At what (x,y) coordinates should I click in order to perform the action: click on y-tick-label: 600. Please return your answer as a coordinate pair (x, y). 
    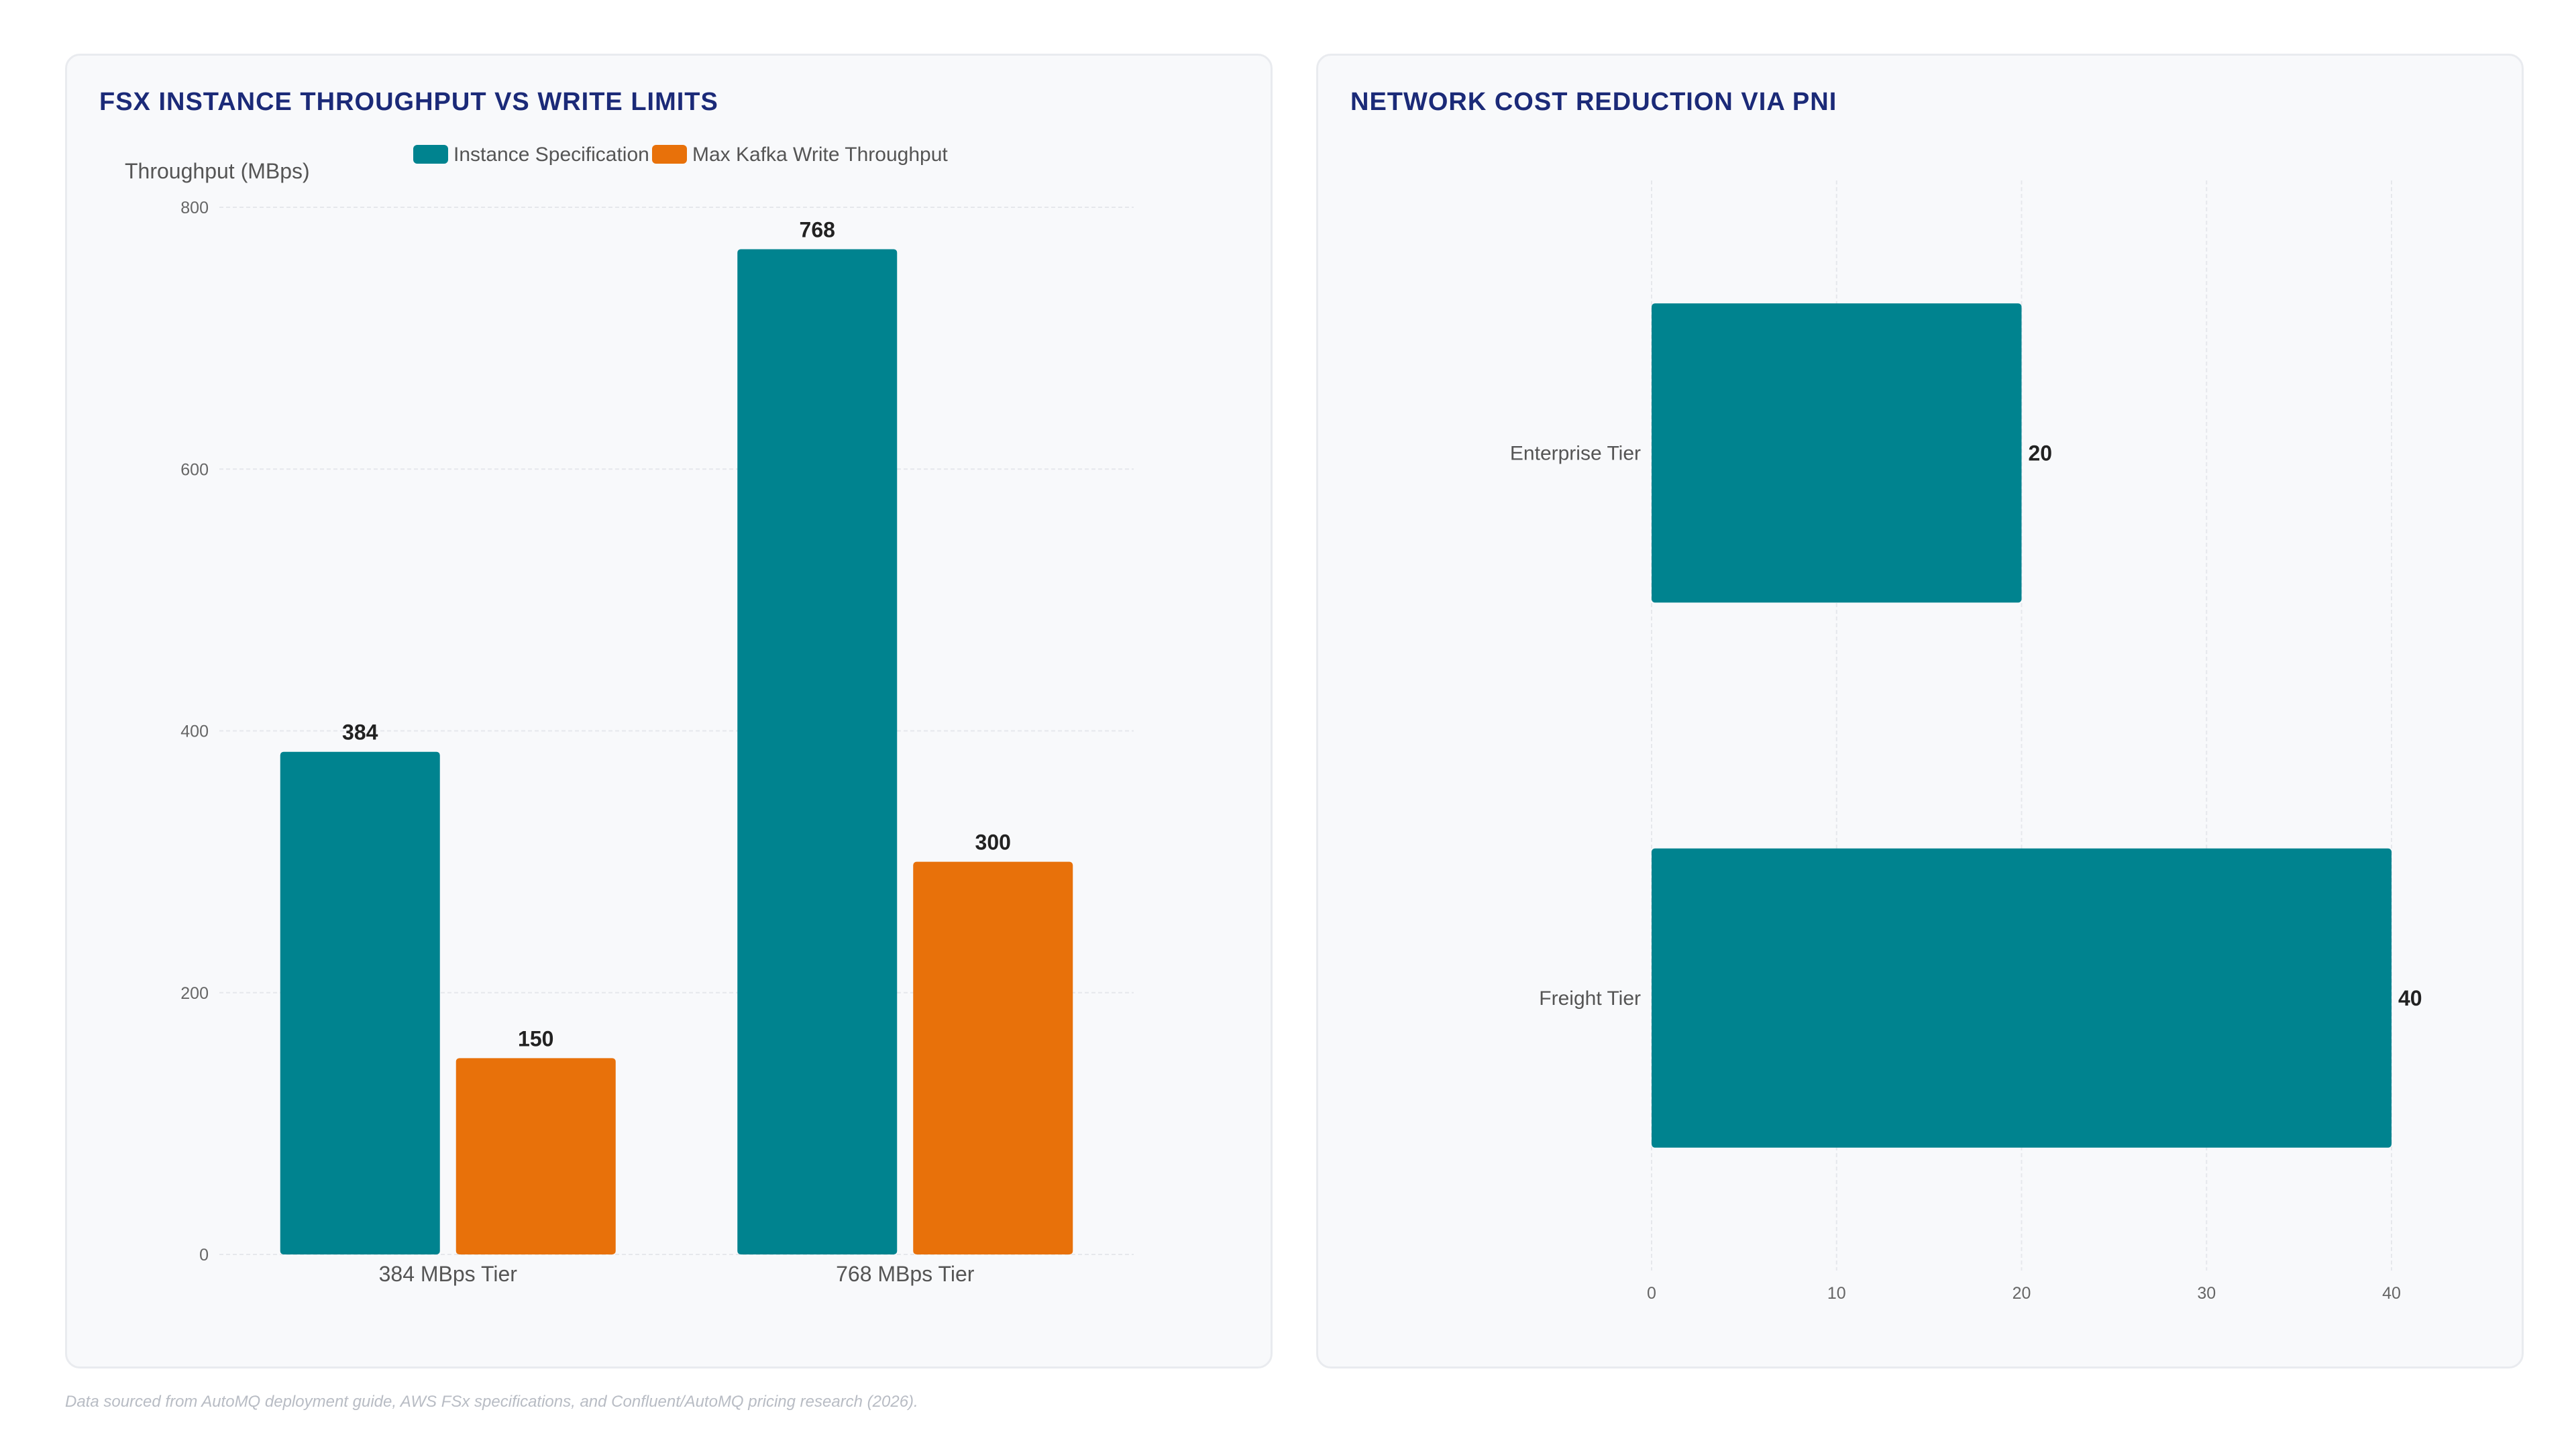
    Looking at the image, I should click on (194, 469).